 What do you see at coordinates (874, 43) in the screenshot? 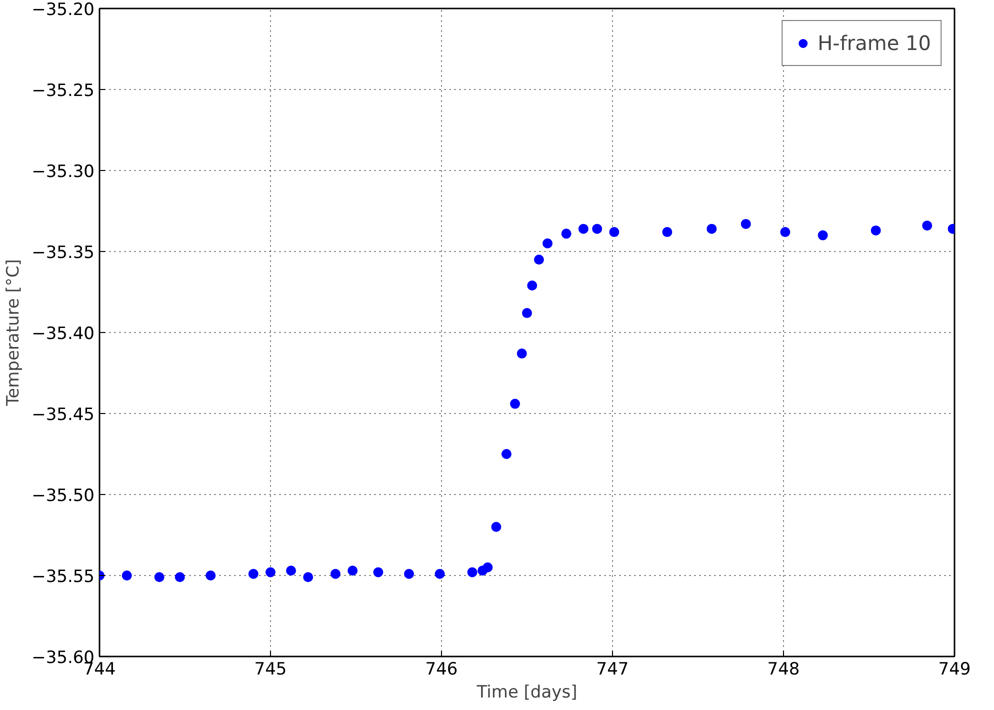
I see `legend-label: H-frame 10` at bounding box center [874, 43].